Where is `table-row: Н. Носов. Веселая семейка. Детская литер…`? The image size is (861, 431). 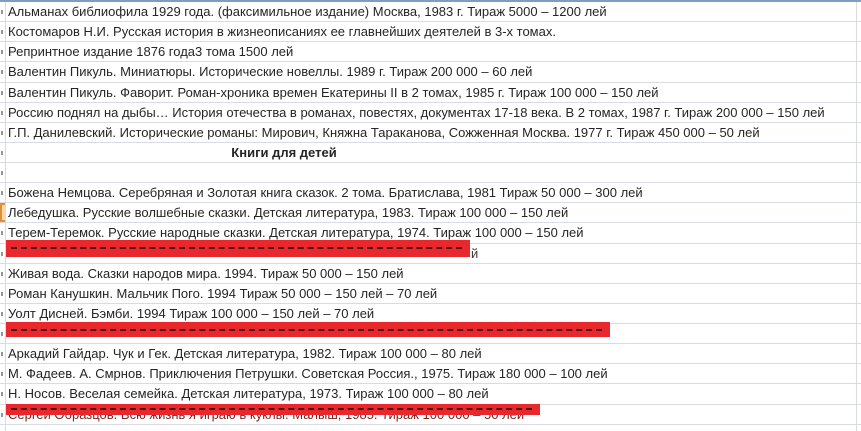 table-row: Н. Носов. Веселая семейка. Детская литер… is located at coordinates (430, 394).